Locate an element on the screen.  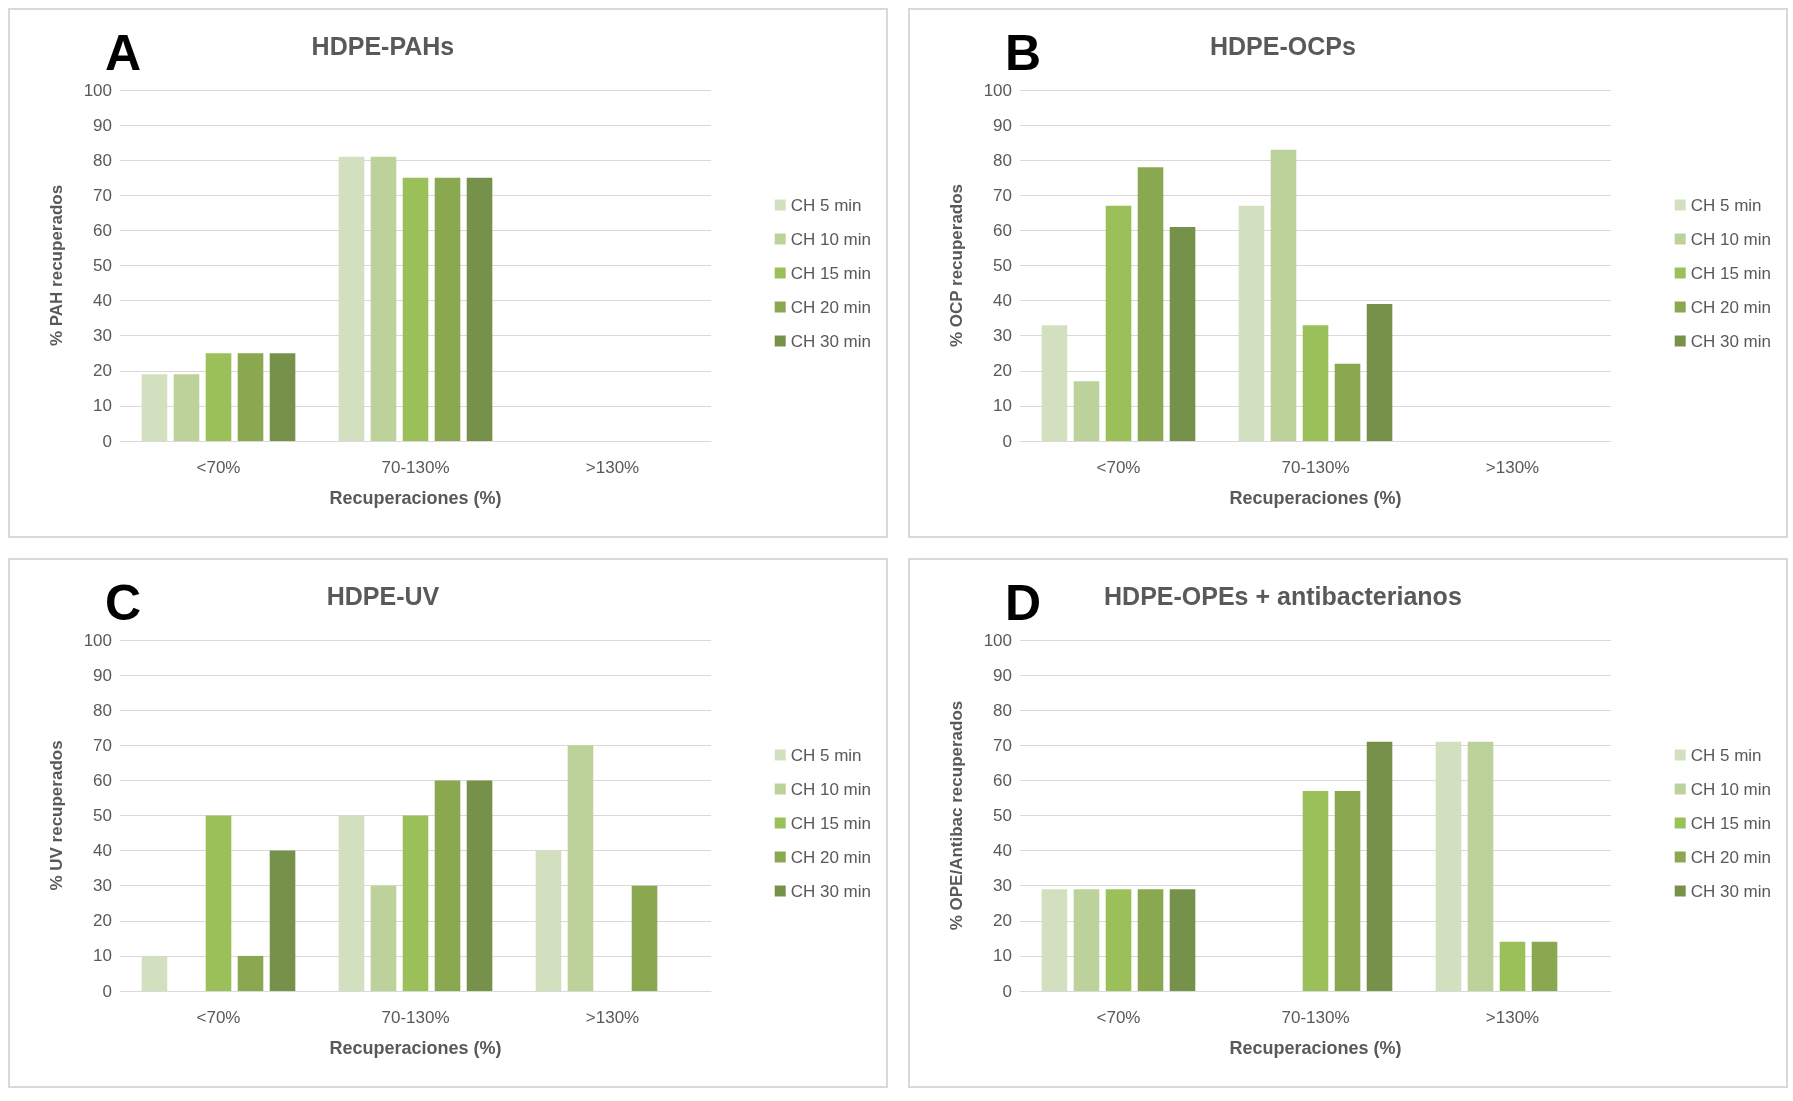
text: D is located at coordinates (1023, 603).